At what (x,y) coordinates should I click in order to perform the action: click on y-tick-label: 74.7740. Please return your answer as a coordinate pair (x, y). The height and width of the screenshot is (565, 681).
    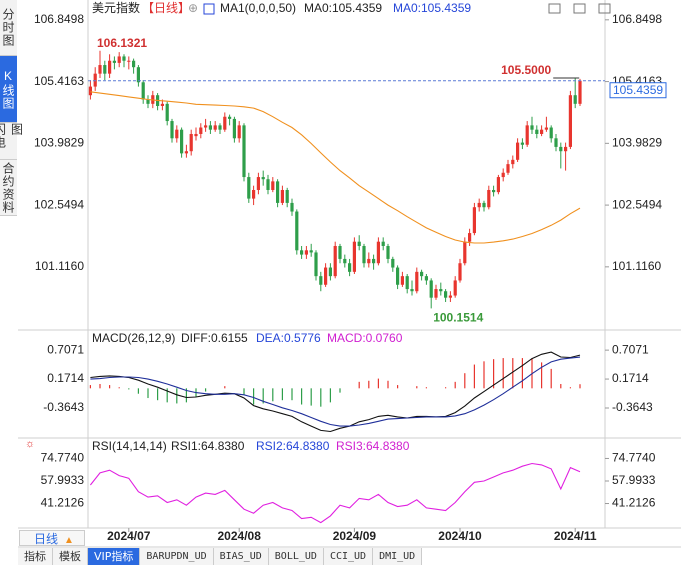
    Looking at the image, I should click on (63, 458).